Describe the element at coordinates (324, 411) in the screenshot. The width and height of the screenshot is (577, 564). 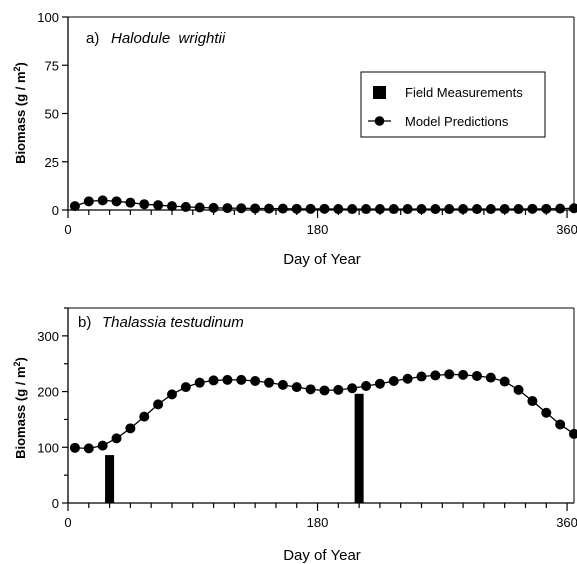
I see `panel-b-model-line` at that location.